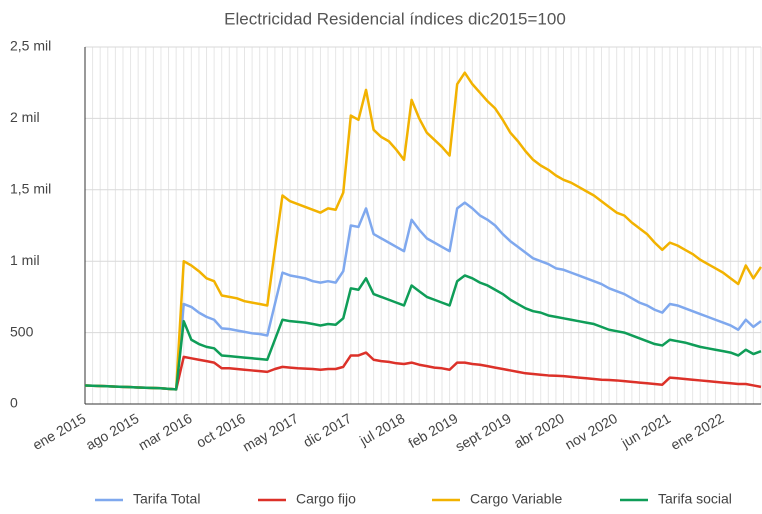 This screenshot has height=514, width=762. I want to click on y-tick-label: 2,5 mil, so click(30, 46).